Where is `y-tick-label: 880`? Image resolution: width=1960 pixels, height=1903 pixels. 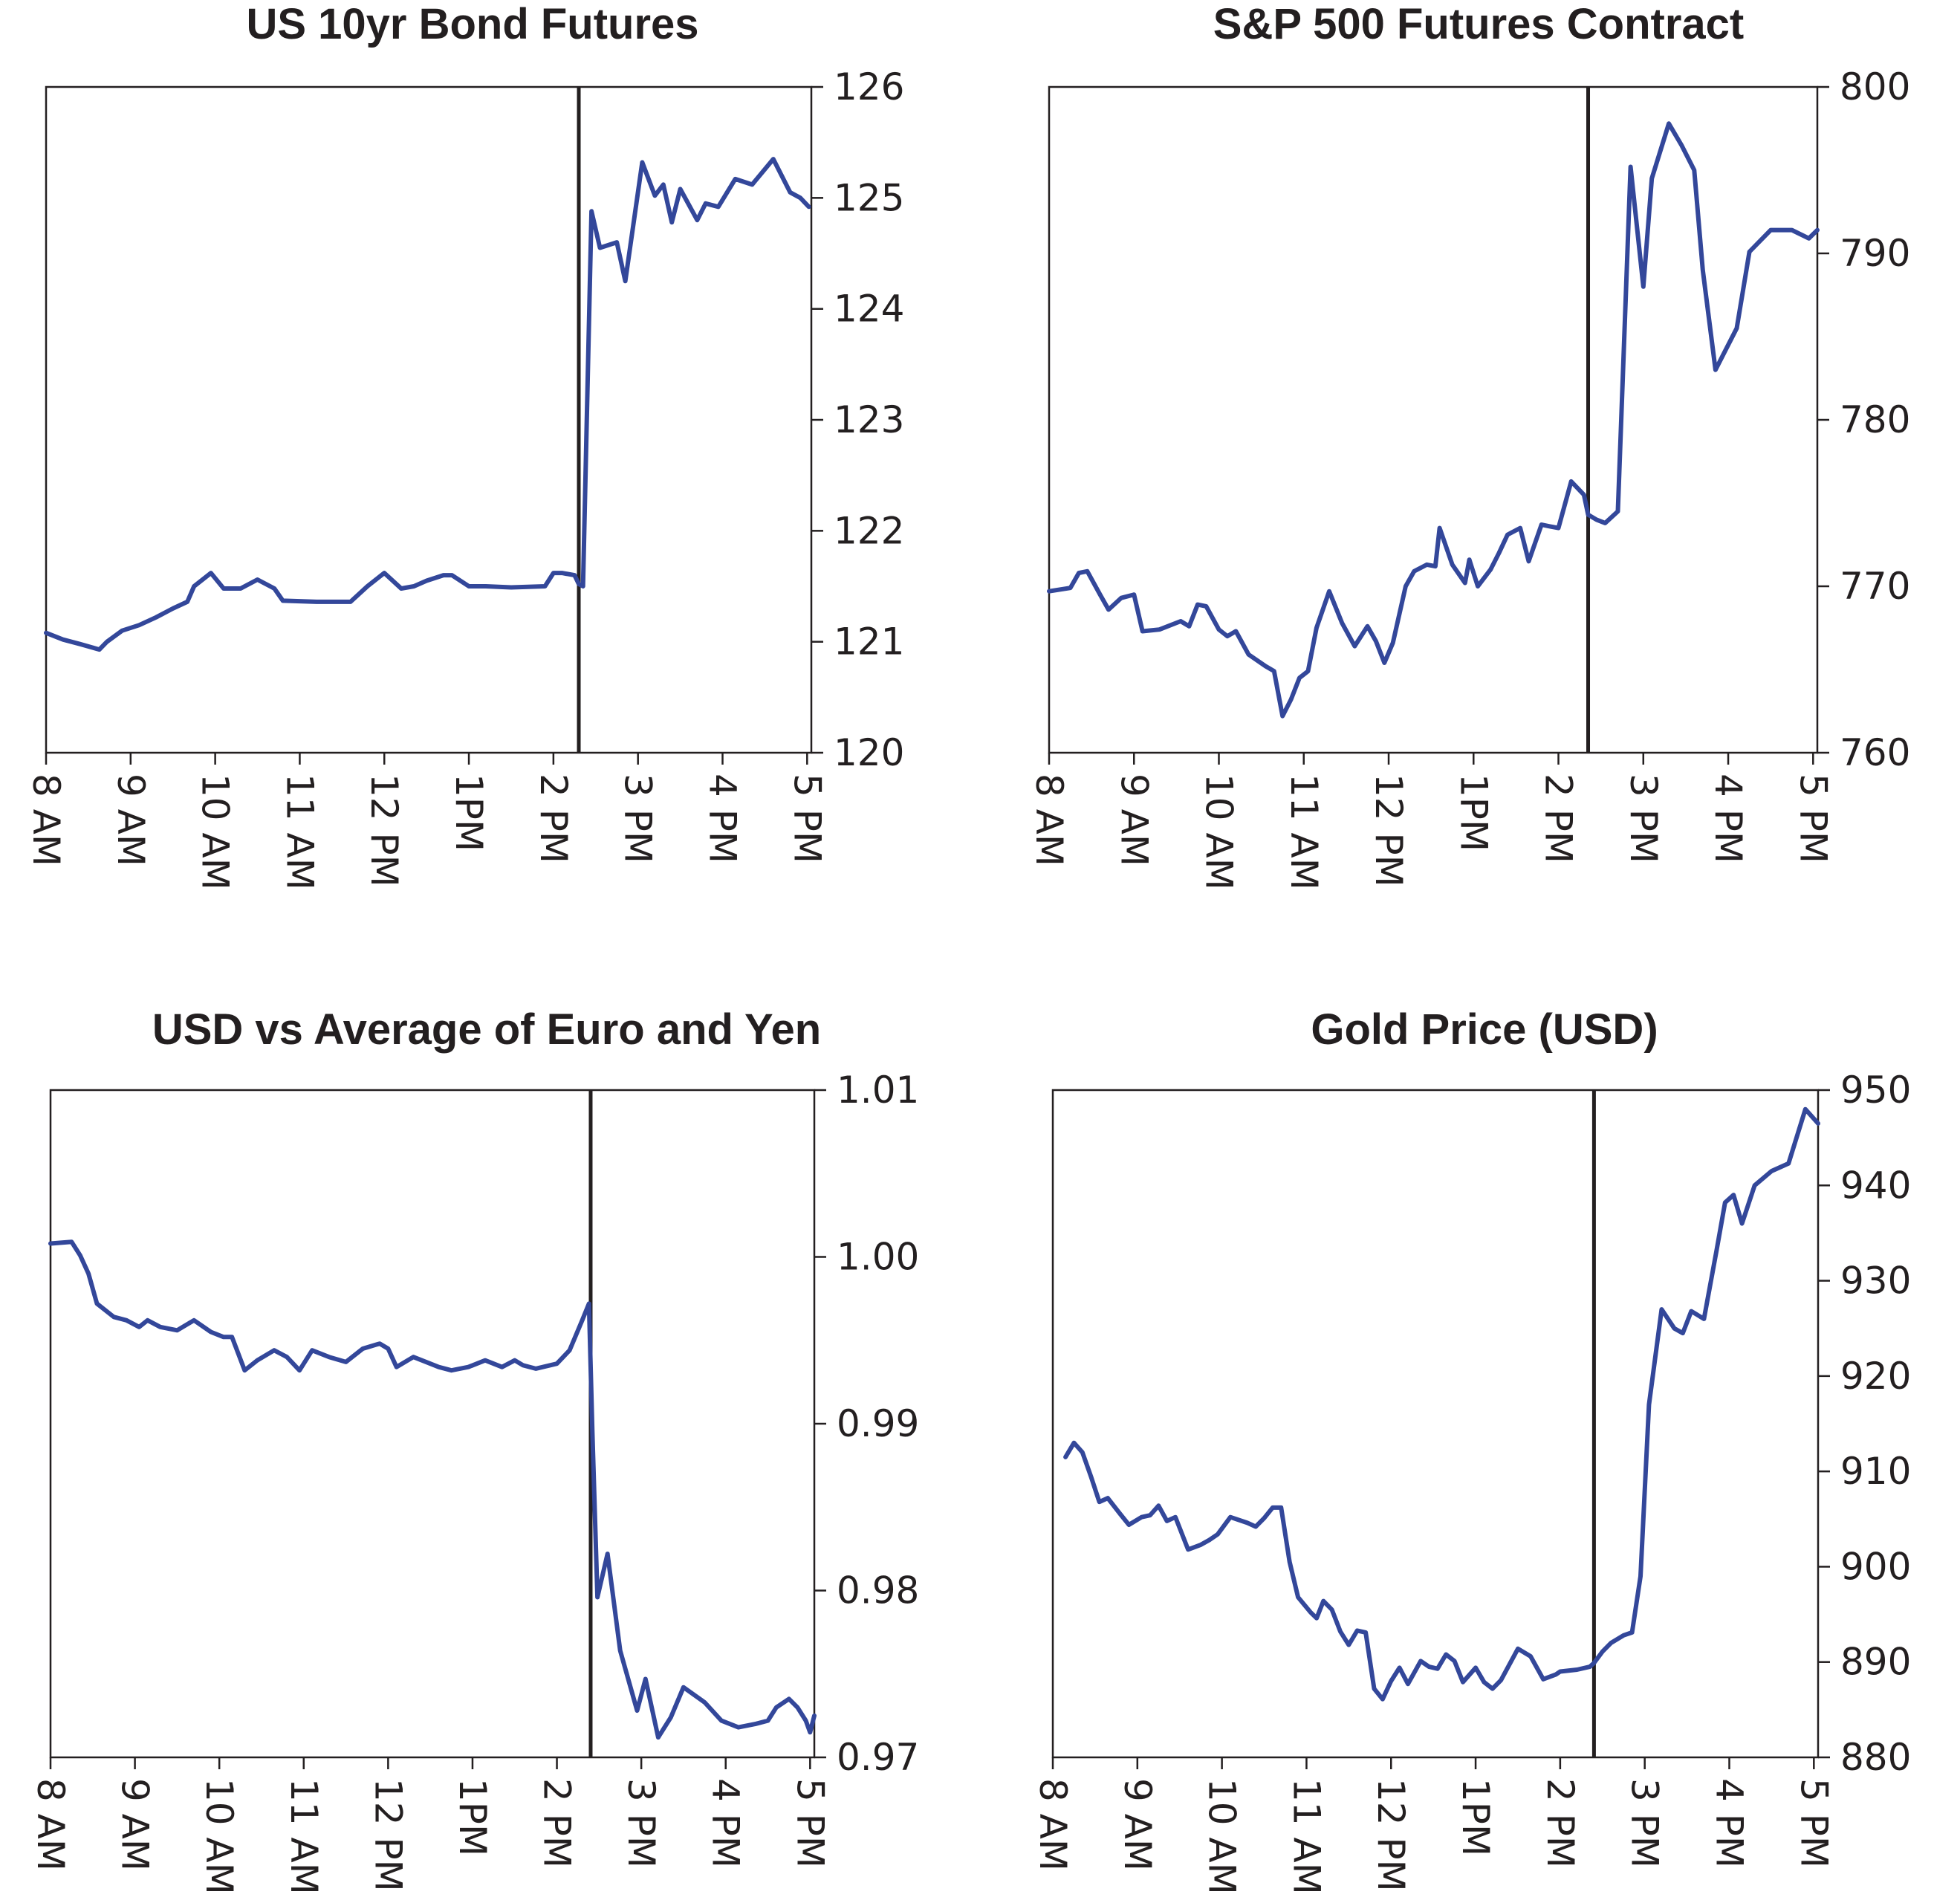 y-tick-label: 880 is located at coordinates (1875, 1758).